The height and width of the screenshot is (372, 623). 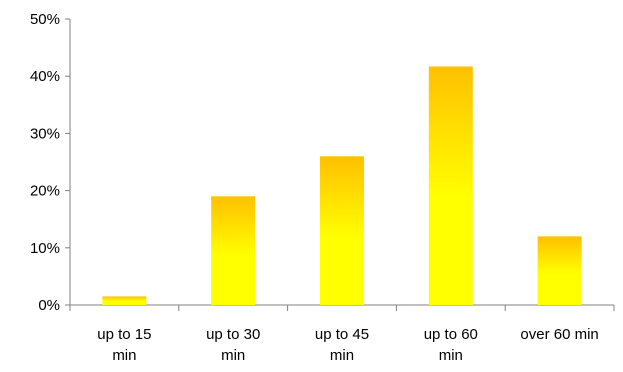 What do you see at coordinates (45, 191) in the screenshot?
I see `y-tick-label: 20%` at bounding box center [45, 191].